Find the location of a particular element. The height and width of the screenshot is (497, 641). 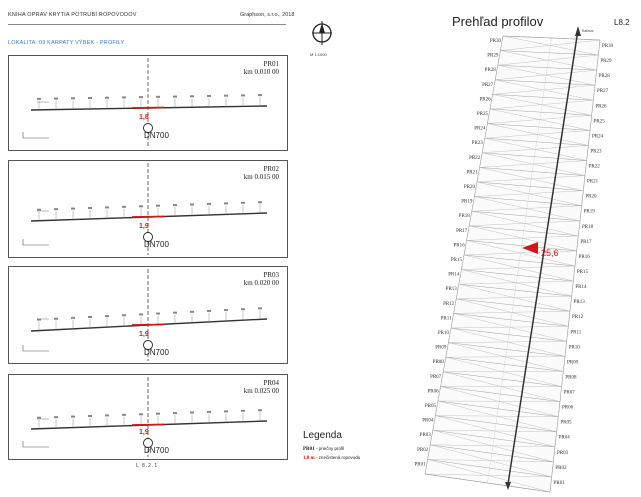

profile-label-left: PR01 is located at coordinates (420, 464).